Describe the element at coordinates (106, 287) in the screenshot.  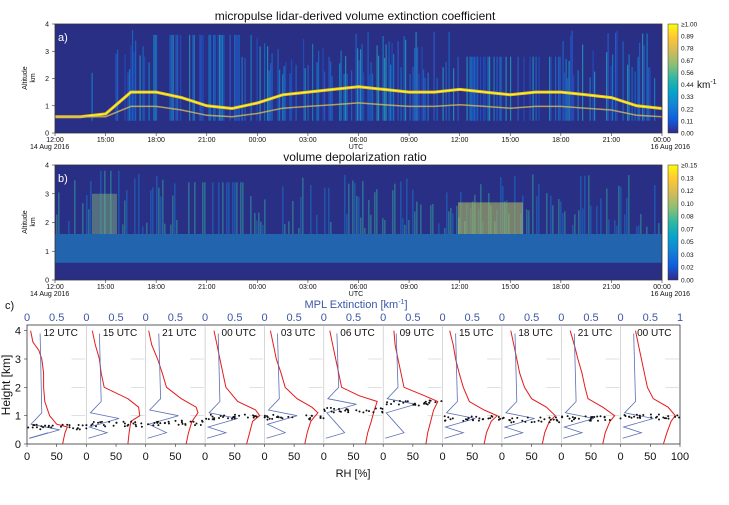
I see `b-x-tick-label: 15:00` at that location.